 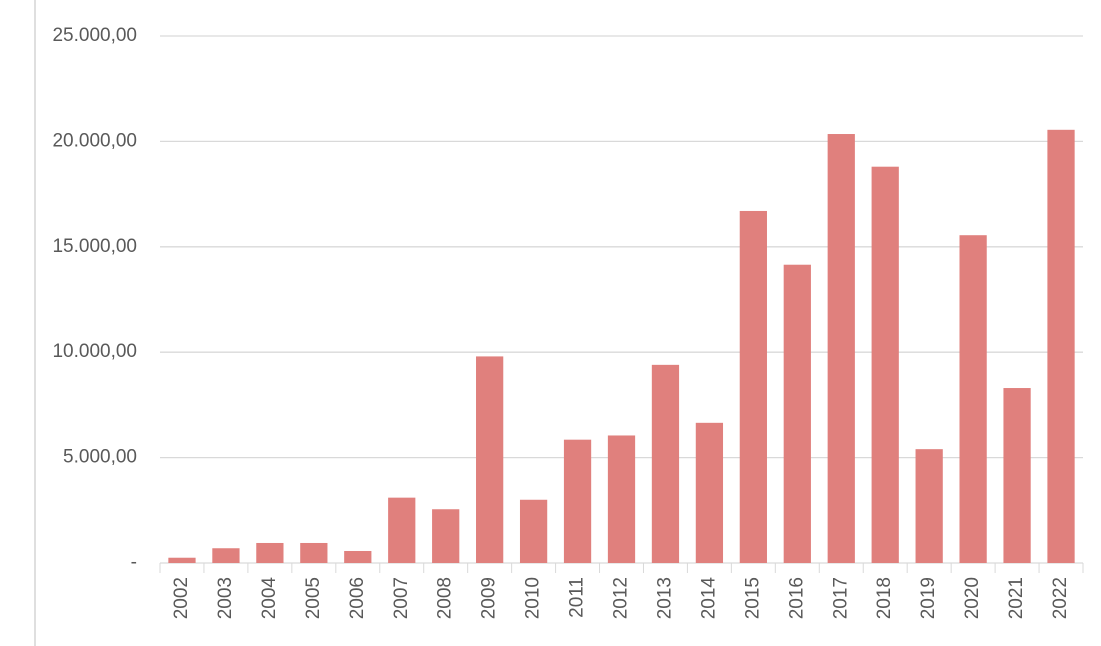 I want to click on x-tick-label: 2012, so click(x=621, y=598).